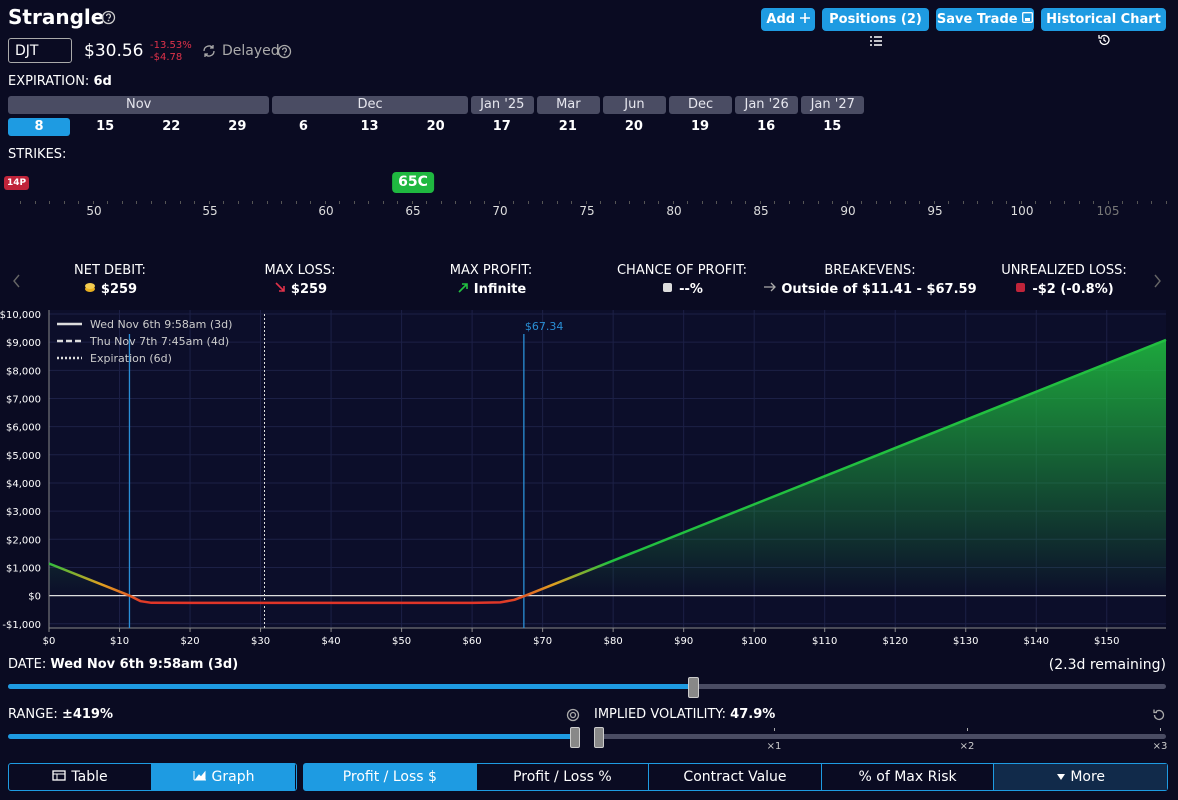  What do you see at coordinates (294, 737) in the screenshot?
I see `range-slider` at bounding box center [294, 737].